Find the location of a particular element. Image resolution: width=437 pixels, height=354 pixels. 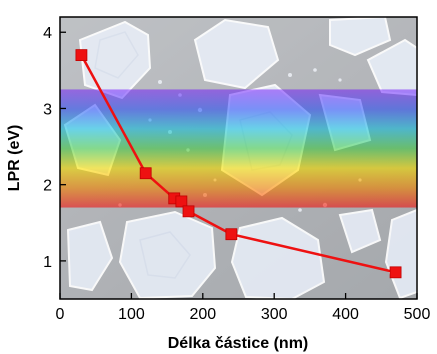

x-tick-label: 200 is located at coordinates (202, 314).